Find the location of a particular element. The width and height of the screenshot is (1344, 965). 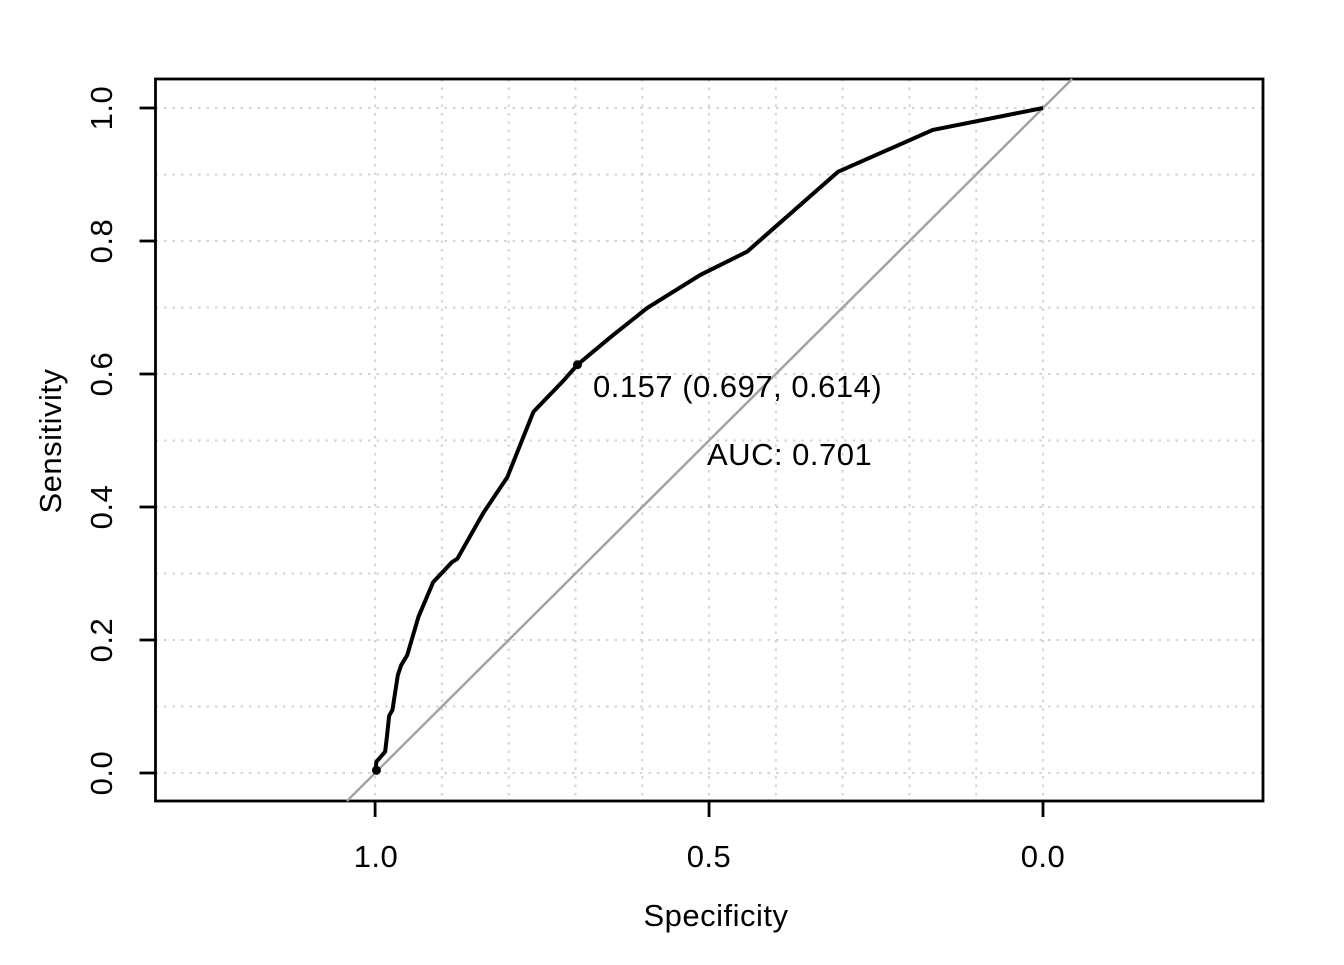

x-tick-label: 0.5 is located at coordinates (709, 856).